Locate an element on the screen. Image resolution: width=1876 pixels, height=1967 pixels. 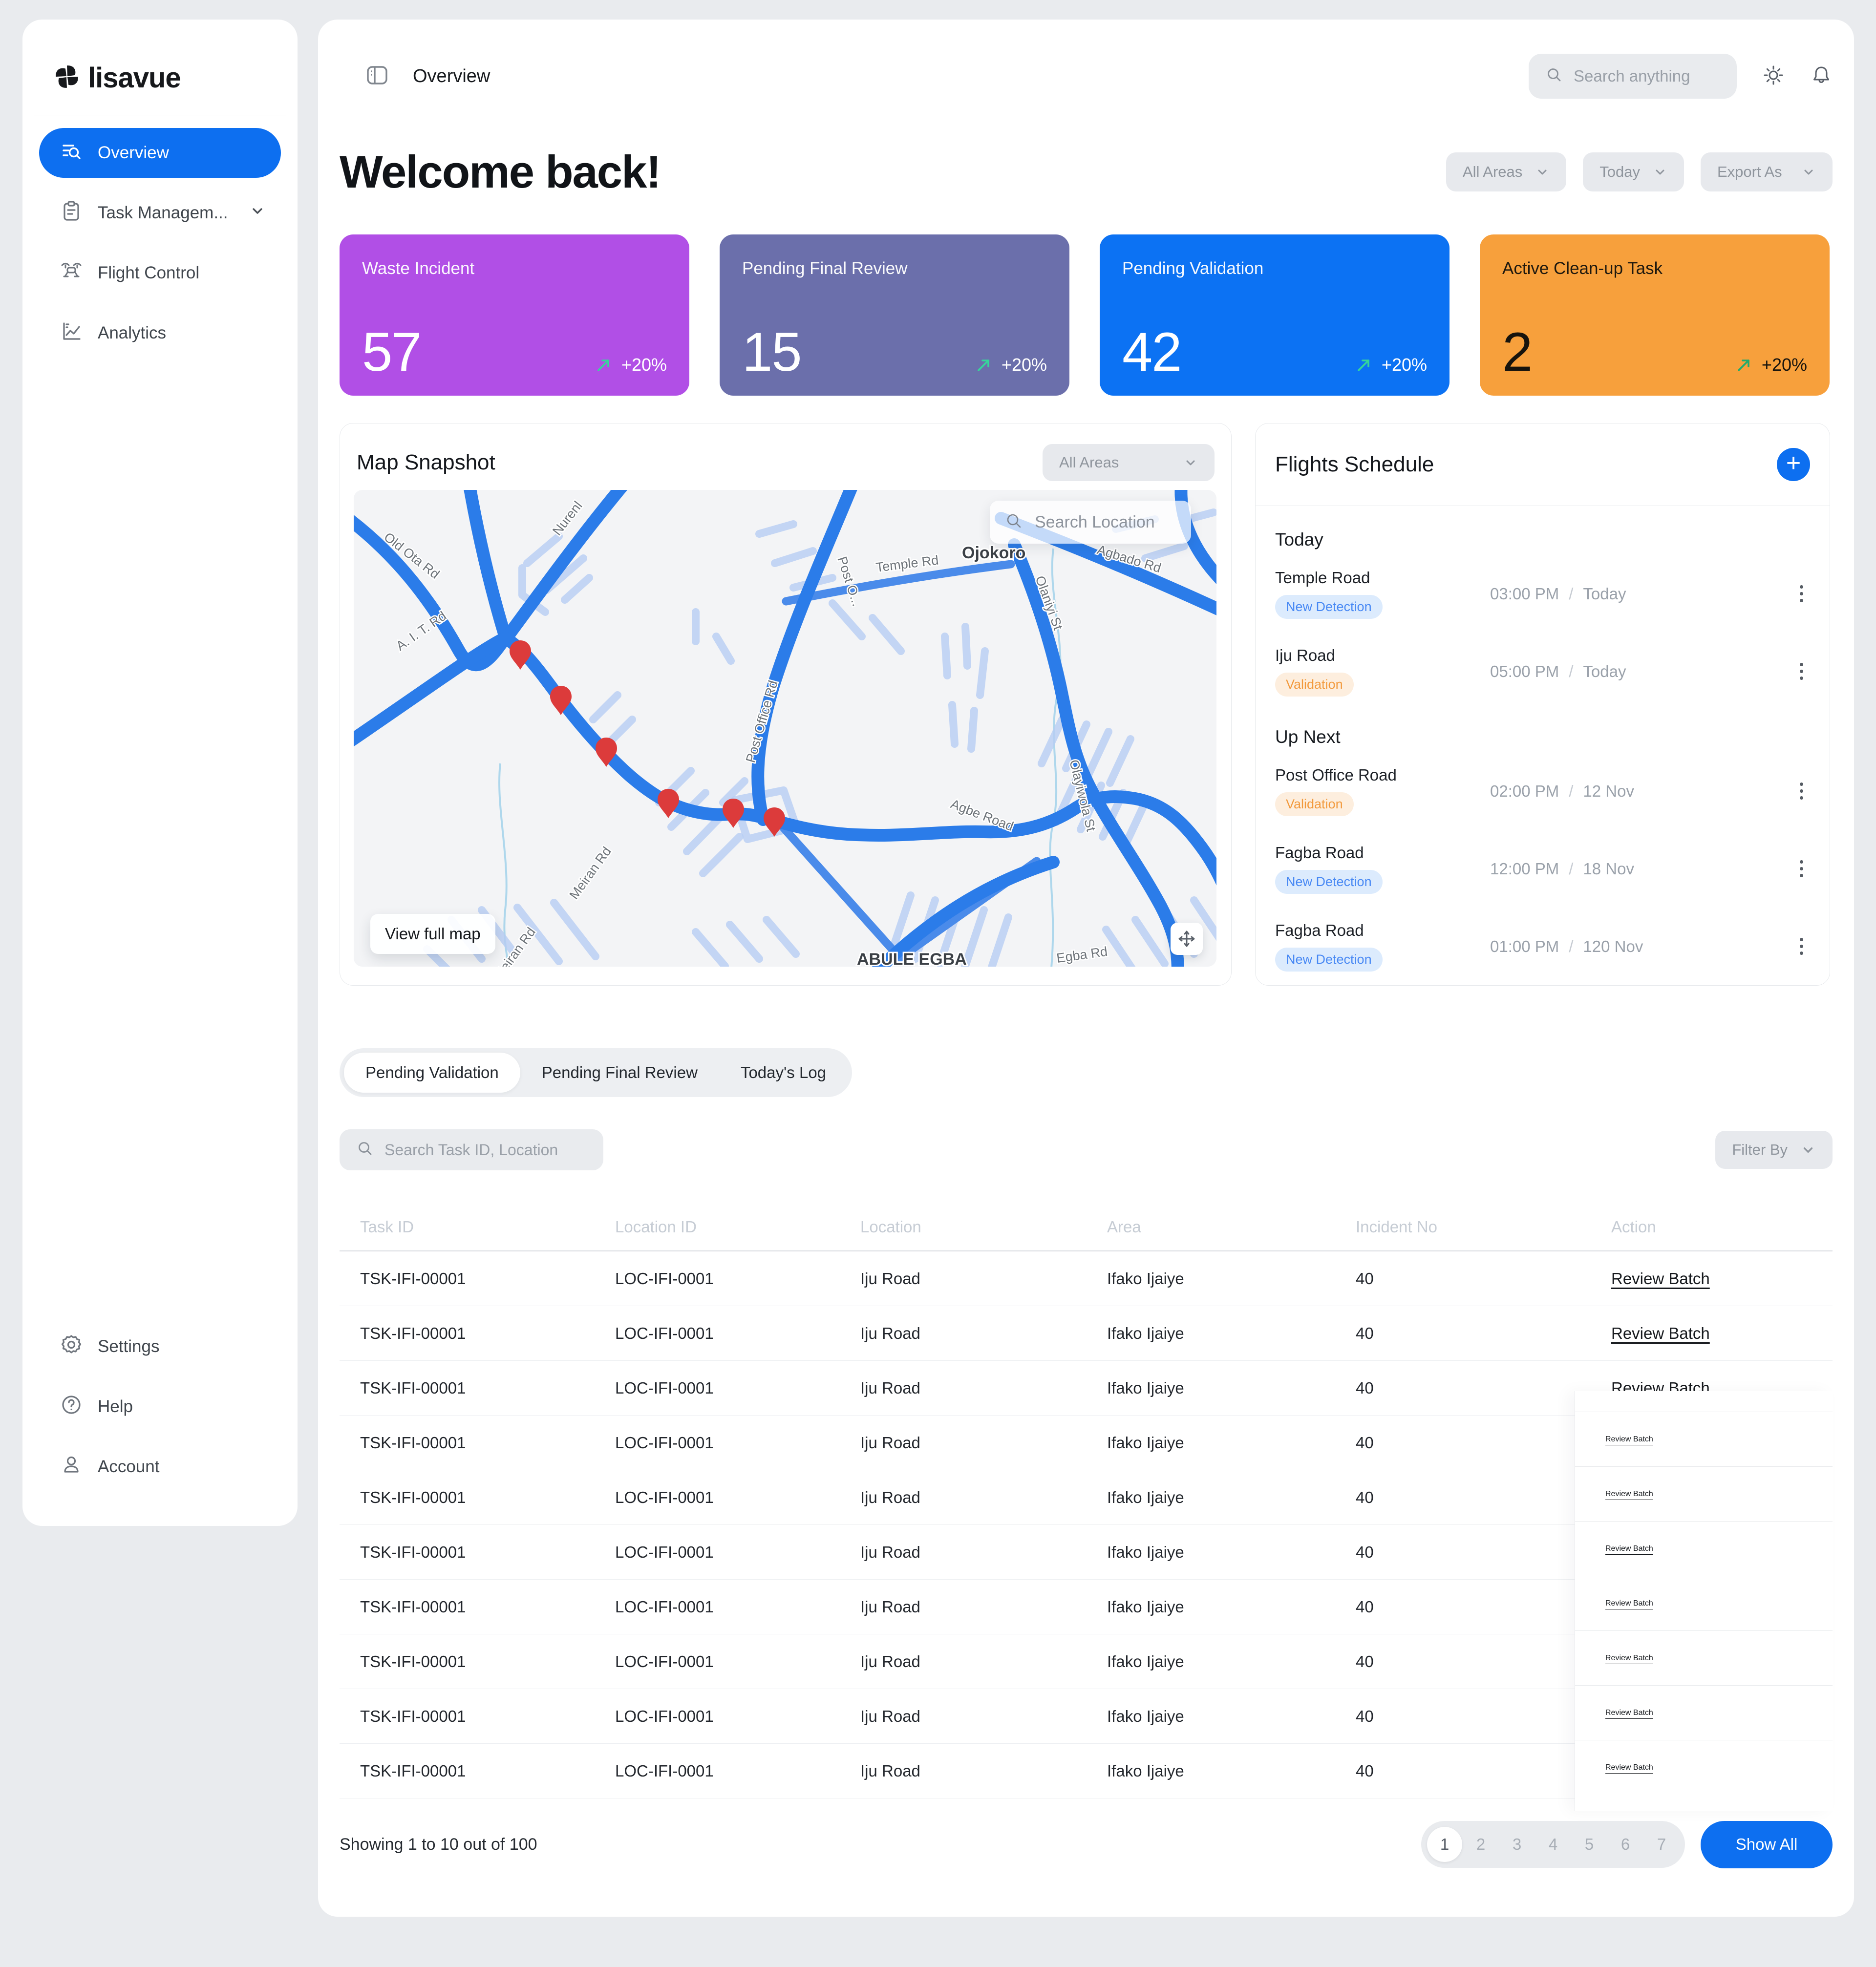
stat-value: 57 is located at coordinates (392, 351).